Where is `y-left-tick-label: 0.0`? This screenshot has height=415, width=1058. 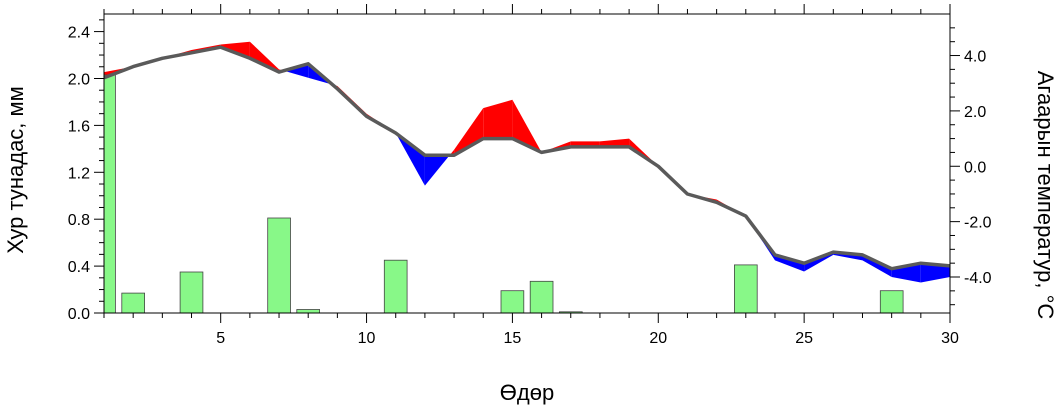 y-left-tick-label: 0.0 is located at coordinates (79, 314).